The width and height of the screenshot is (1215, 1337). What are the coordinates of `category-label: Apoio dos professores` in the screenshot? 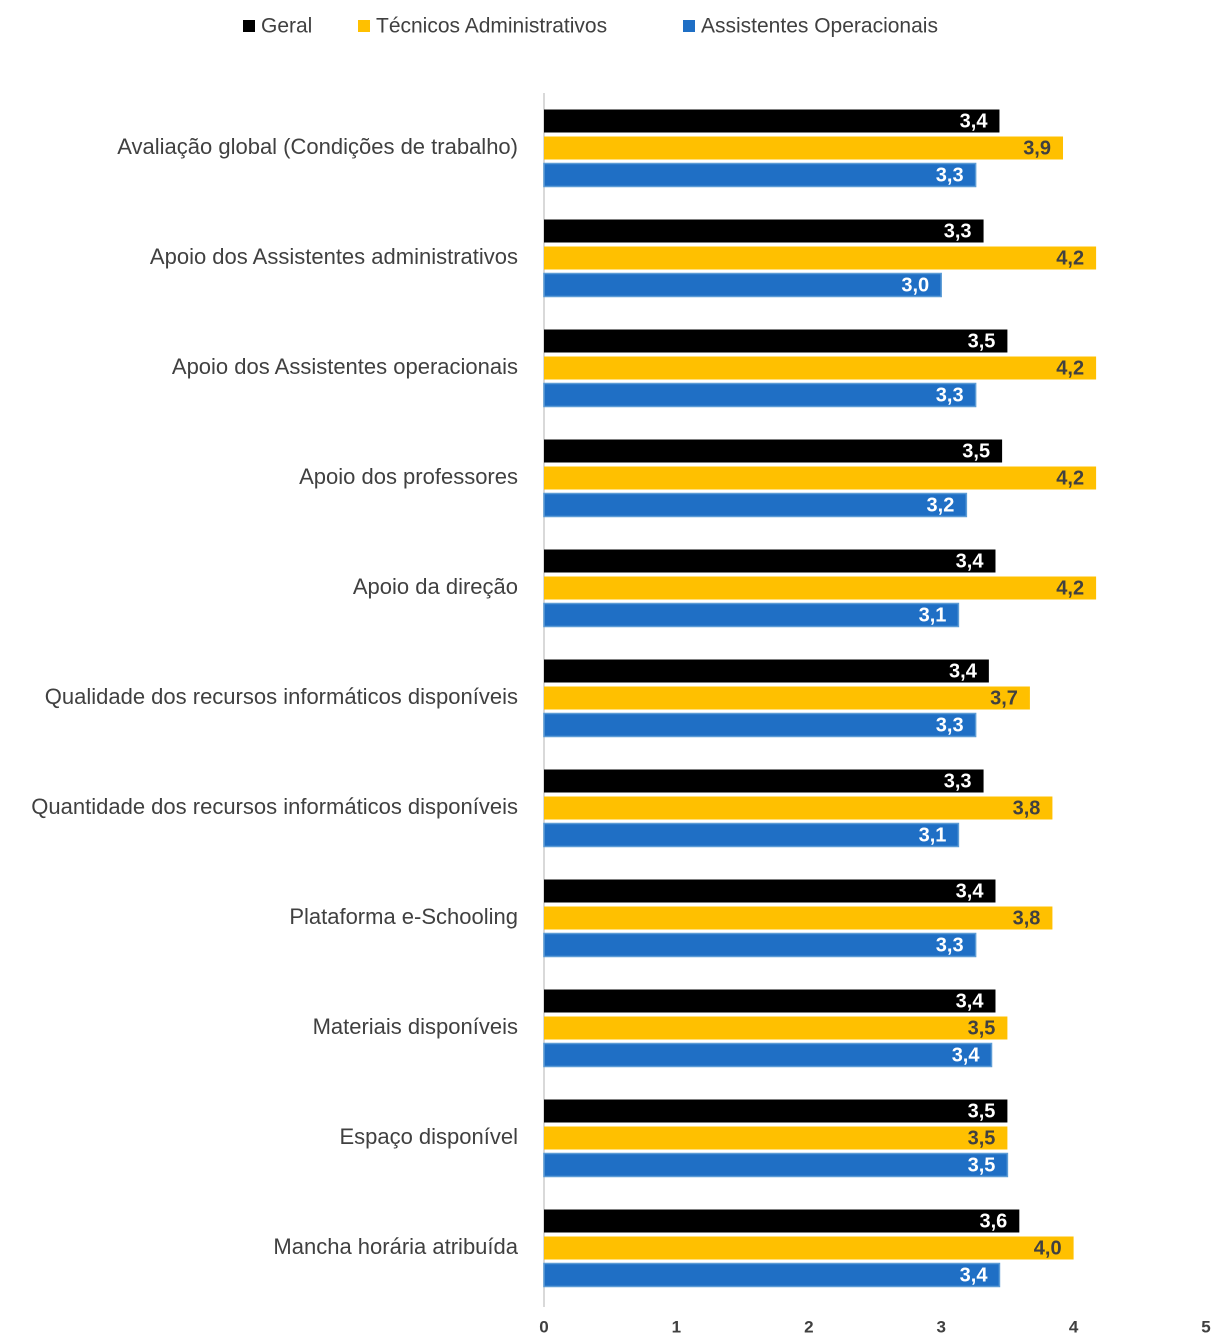 It's located at (408, 476).